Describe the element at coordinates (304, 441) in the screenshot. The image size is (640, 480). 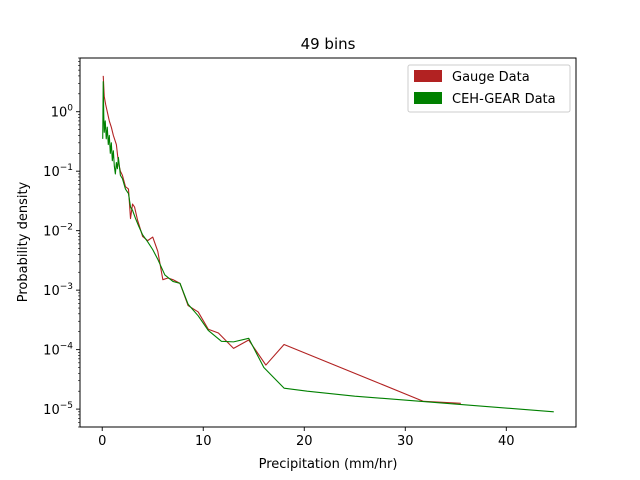
I see `x-tick-label: 20` at that location.